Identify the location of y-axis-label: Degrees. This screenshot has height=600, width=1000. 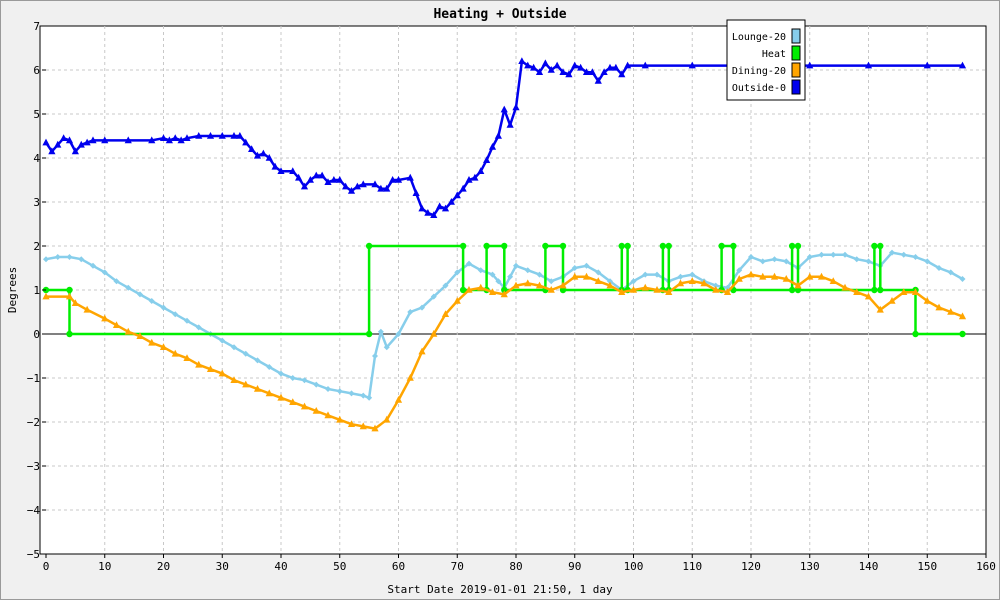
(12, 290).